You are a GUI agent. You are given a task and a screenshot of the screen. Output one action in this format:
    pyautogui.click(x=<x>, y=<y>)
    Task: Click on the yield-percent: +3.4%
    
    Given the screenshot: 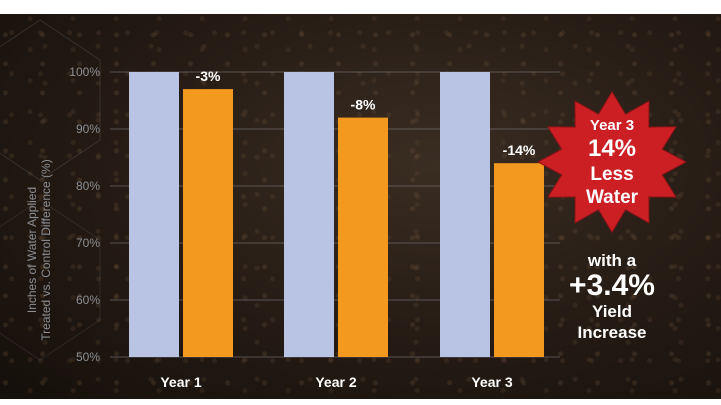 What is the action you would take?
    pyautogui.click(x=612, y=285)
    